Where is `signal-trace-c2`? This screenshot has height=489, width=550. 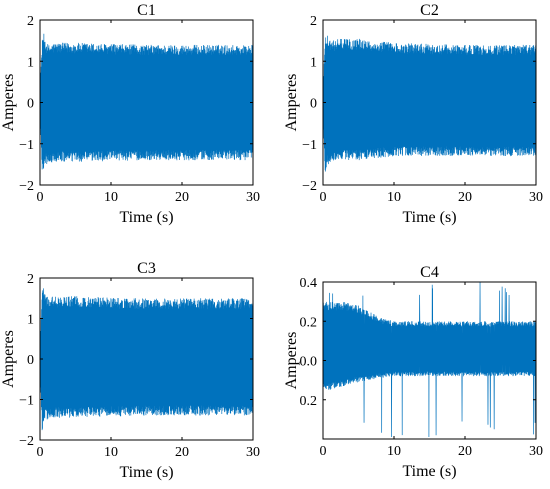
signal-trace-c2 is located at coordinates (429, 103).